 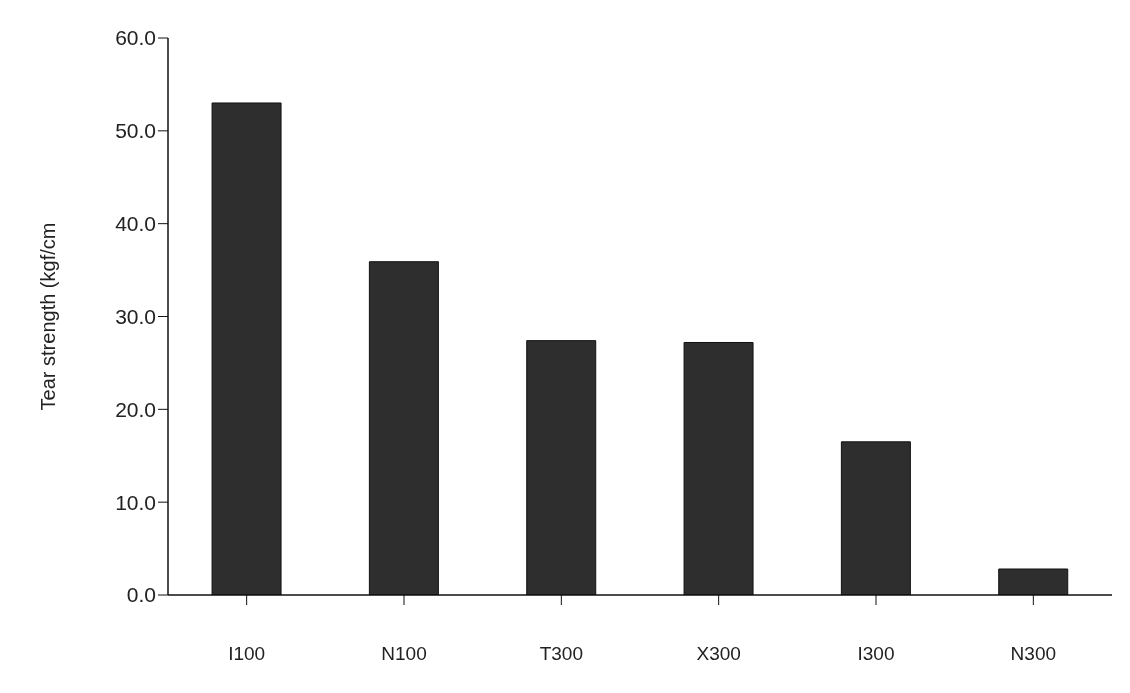 What do you see at coordinates (141, 595) in the screenshot?
I see `y-tick-label: 0.0` at bounding box center [141, 595].